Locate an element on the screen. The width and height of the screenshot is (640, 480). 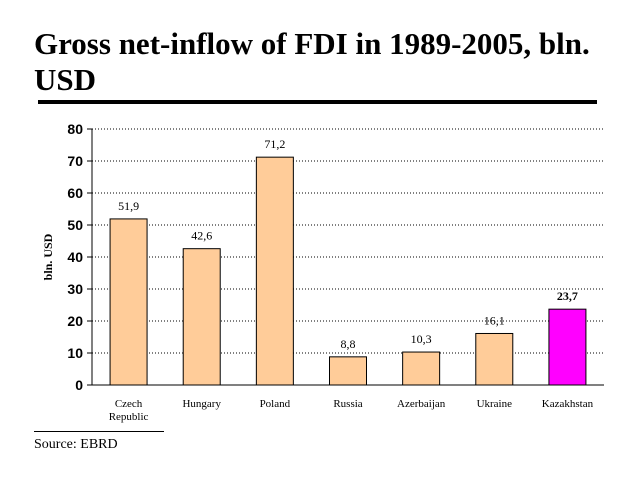
x-tick-label-0-0: Czech is located at coordinates (129, 404).